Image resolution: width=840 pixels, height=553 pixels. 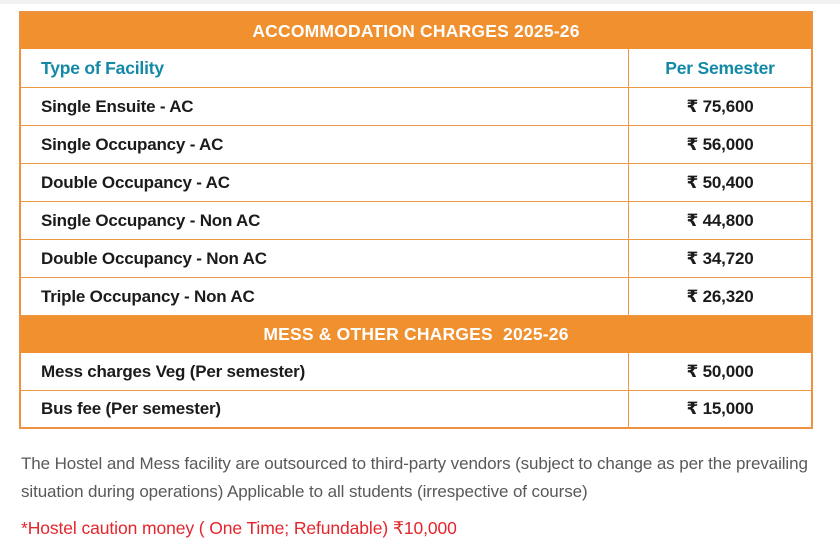 I want to click on accommodation-section-header: ACCOMMODATION CHARGES 2025-26, so click(x=416, y=31).